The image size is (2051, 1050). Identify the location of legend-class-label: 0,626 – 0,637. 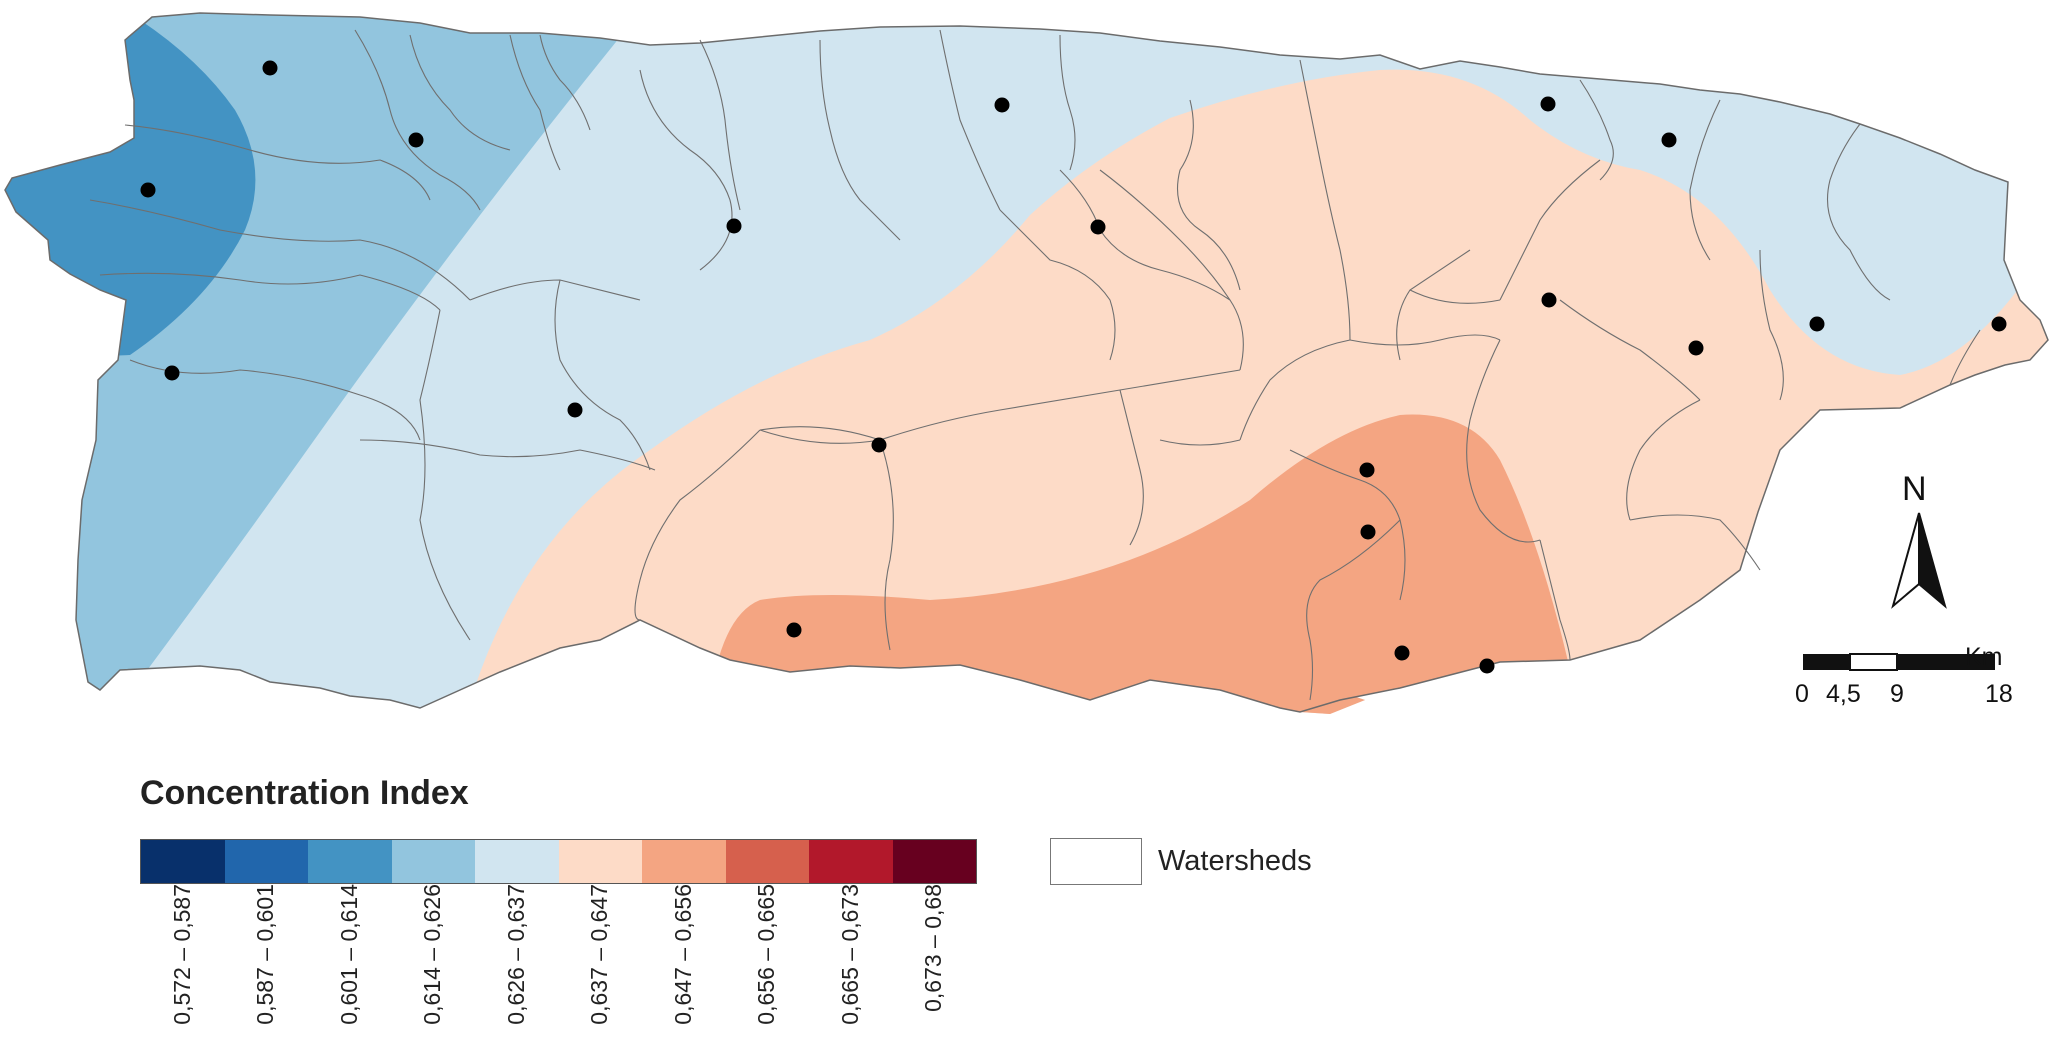
(515, 954).